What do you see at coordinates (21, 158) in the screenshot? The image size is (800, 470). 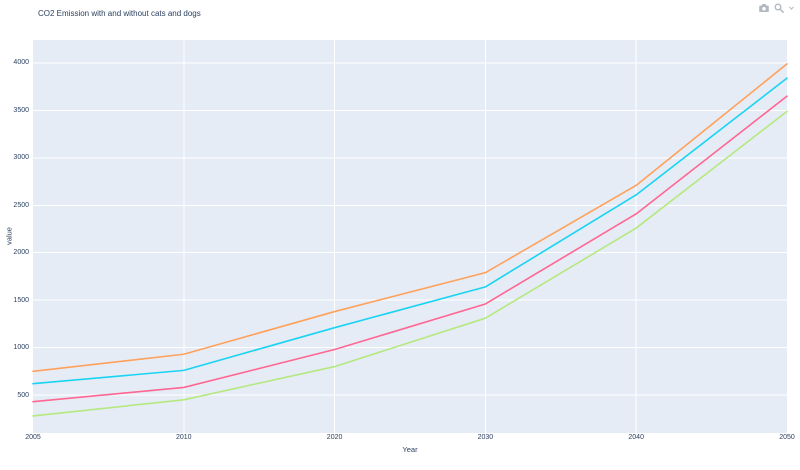 I see `y-tick-label: 3000` at bounding box center [21, 158].